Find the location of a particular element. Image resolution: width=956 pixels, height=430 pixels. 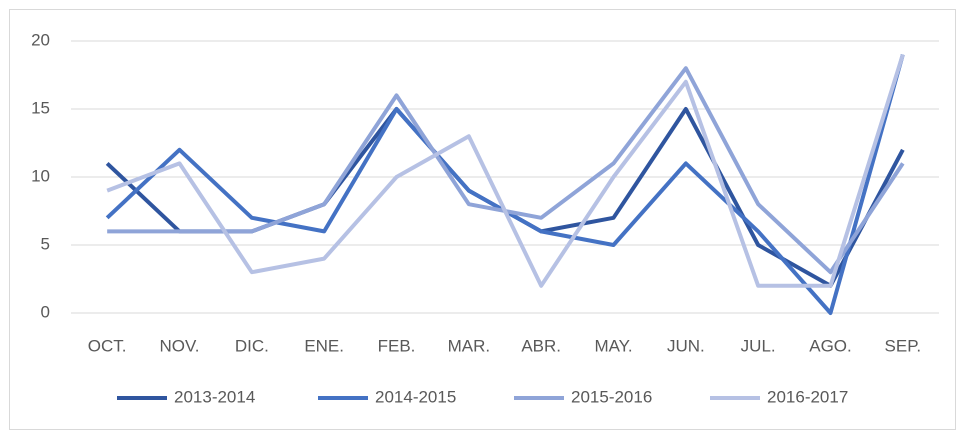

legend-label: 2015-2016 is located at coordinates (611, 396).